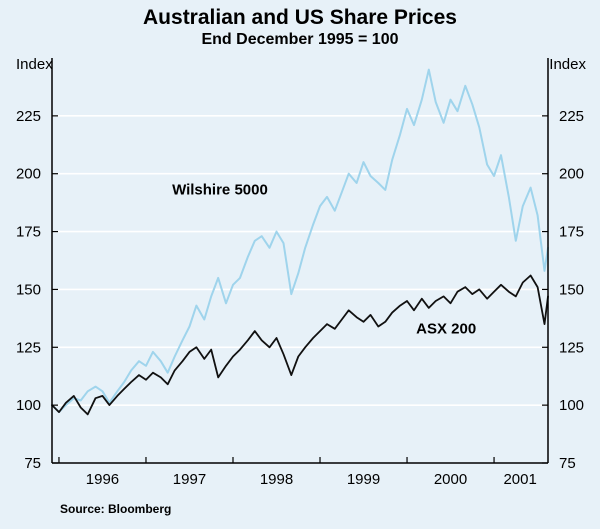  I want to click on y-tick-label-right: 100, so click(571, 405).